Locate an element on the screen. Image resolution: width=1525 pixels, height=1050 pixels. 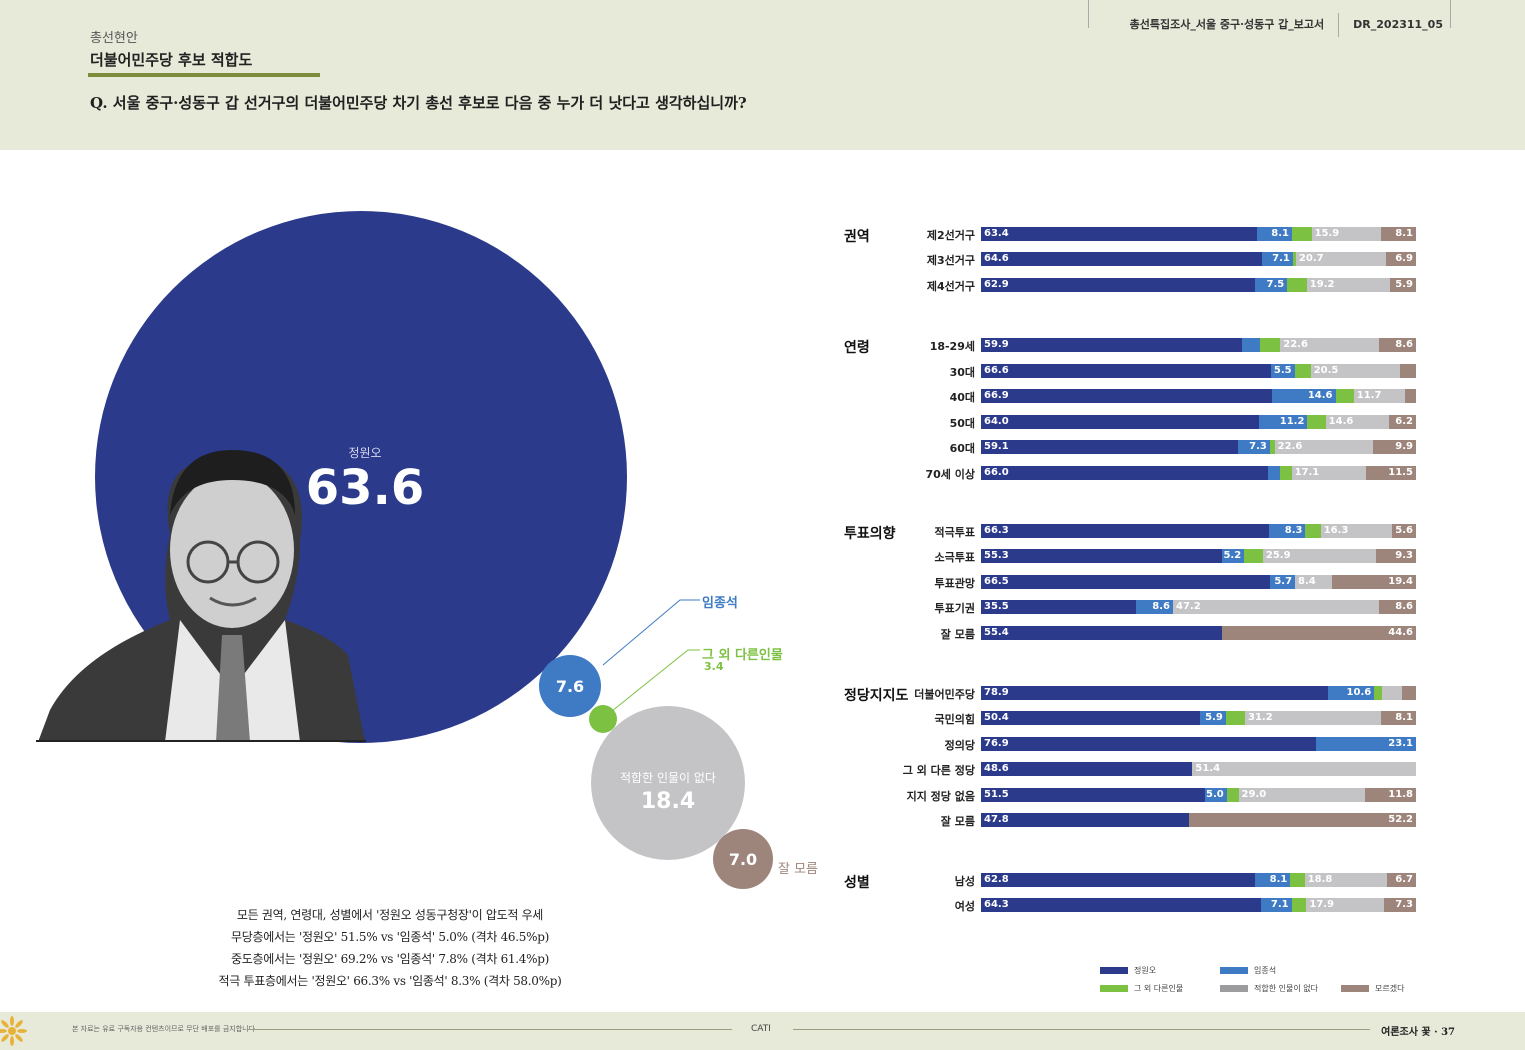
bar-segment: 35.5 is located at coordinates (1058, 607).